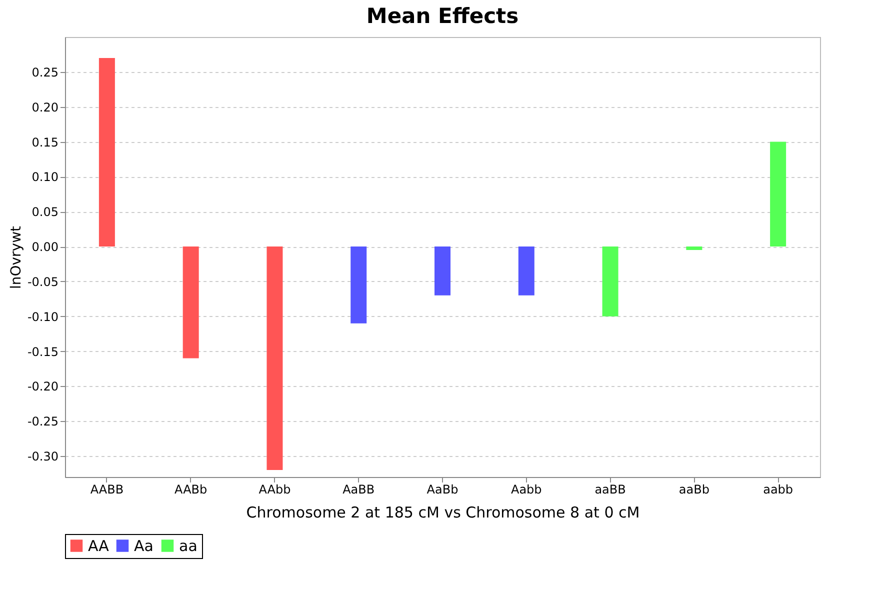 This screenshot has height=607, width=875. What do you see at coordinates (16, 257) in the screenshot?
I see `y-axis-title: lnOvrywt` at bounding box center [16, 257].